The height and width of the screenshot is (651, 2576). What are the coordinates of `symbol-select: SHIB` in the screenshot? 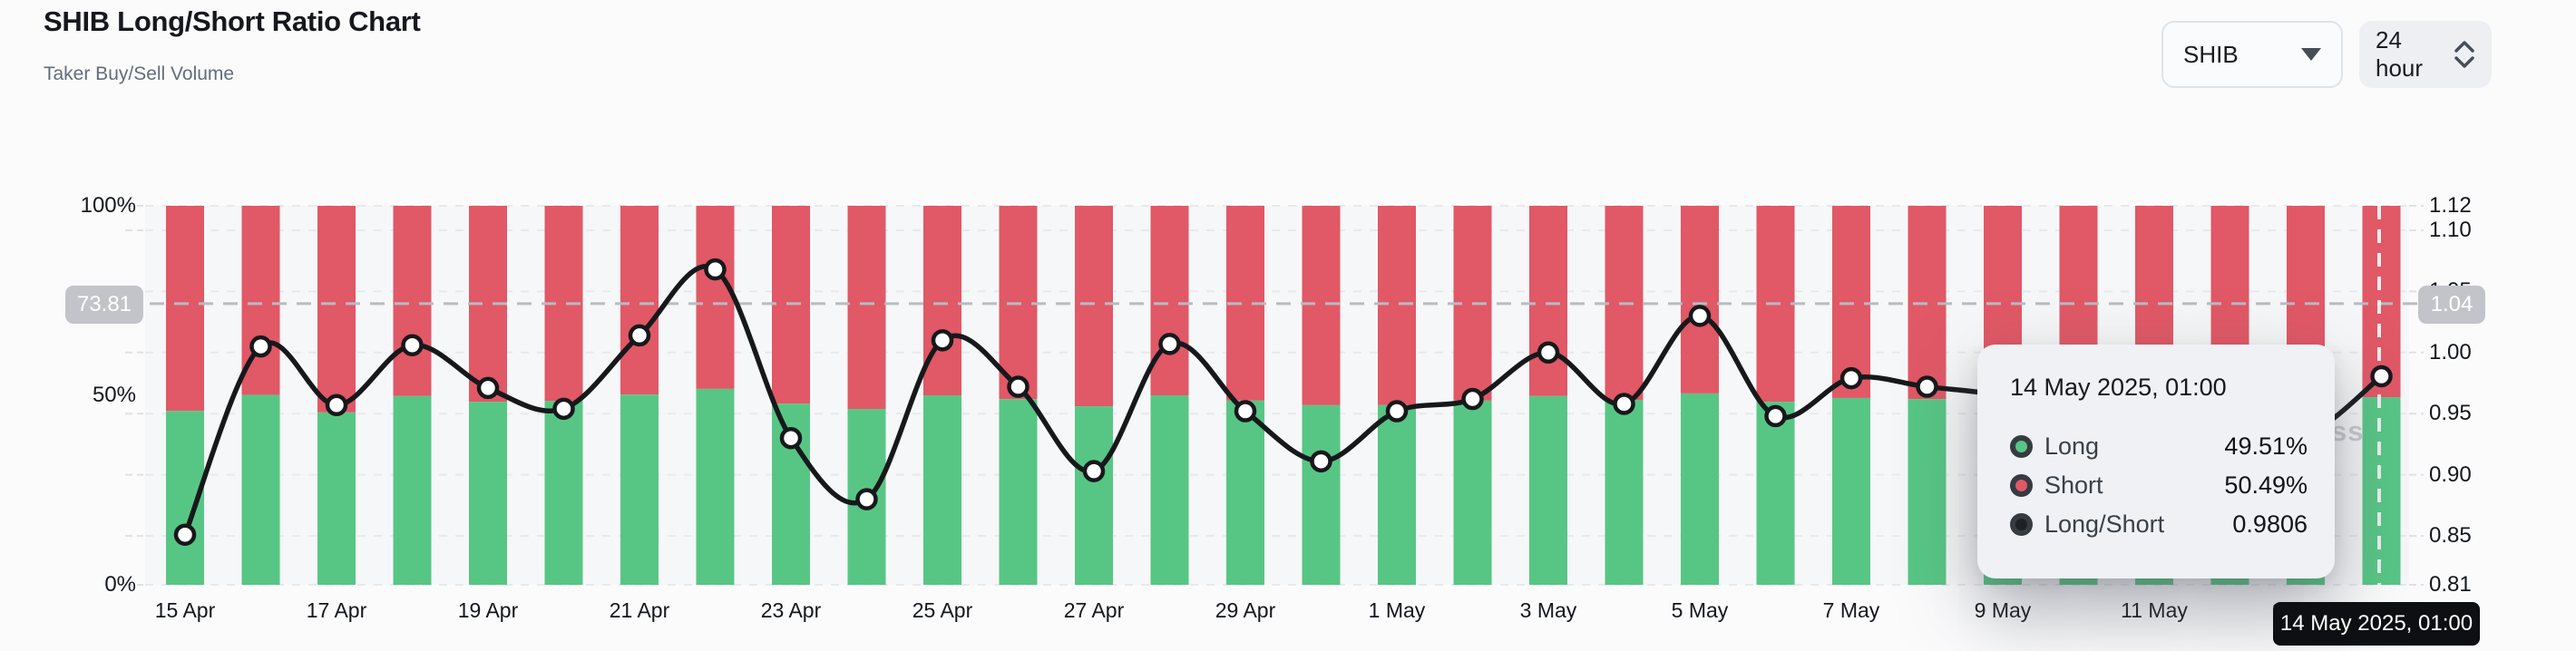 It's located at (2252, 54).